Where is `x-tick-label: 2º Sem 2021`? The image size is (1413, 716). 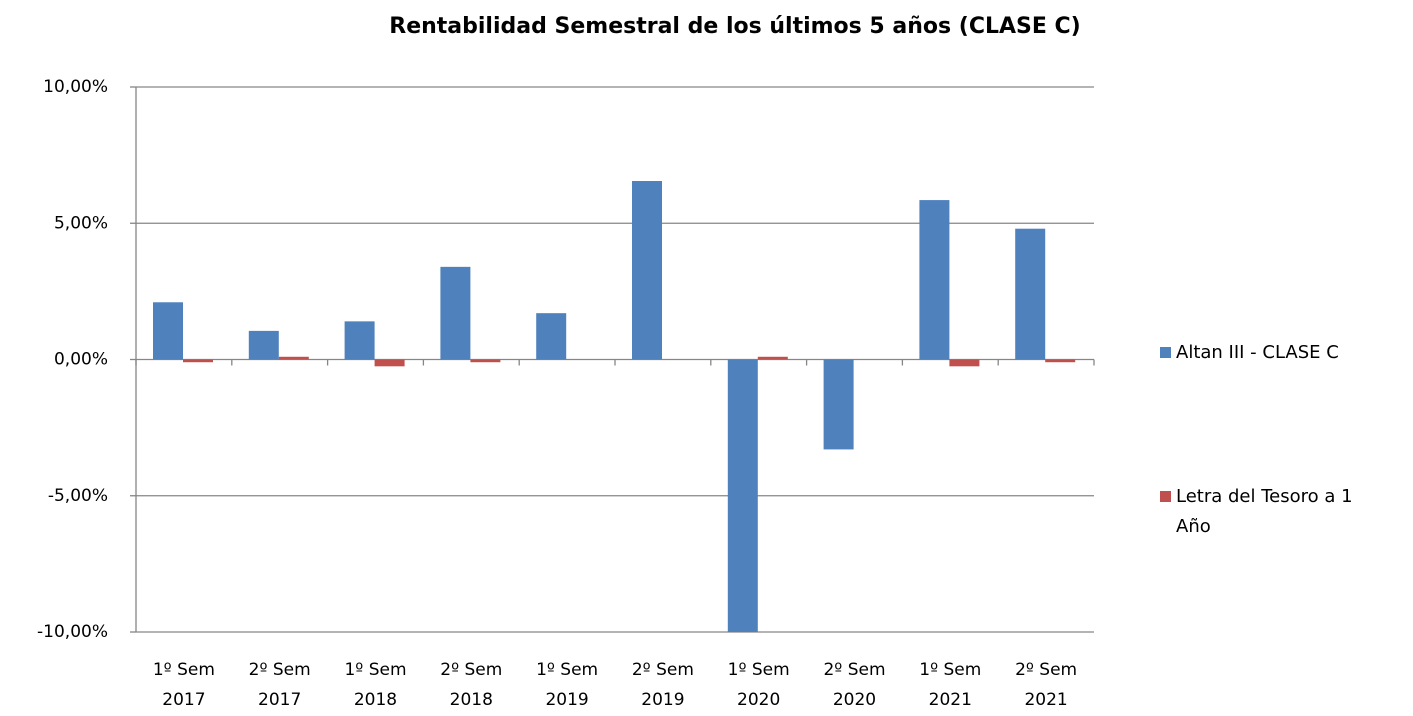 x-tick-label: 2º Sem 2021 is located at coordinates (1046, 685).